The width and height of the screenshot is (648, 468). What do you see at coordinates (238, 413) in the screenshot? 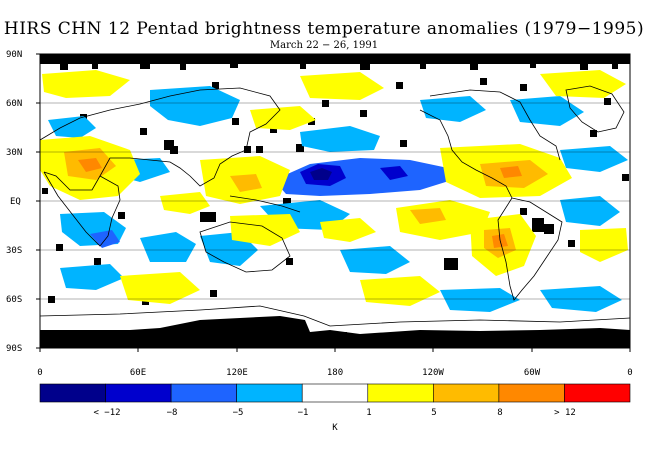
I see `colorbar-label-5-neg: −5` at bounding box center [238, 413].